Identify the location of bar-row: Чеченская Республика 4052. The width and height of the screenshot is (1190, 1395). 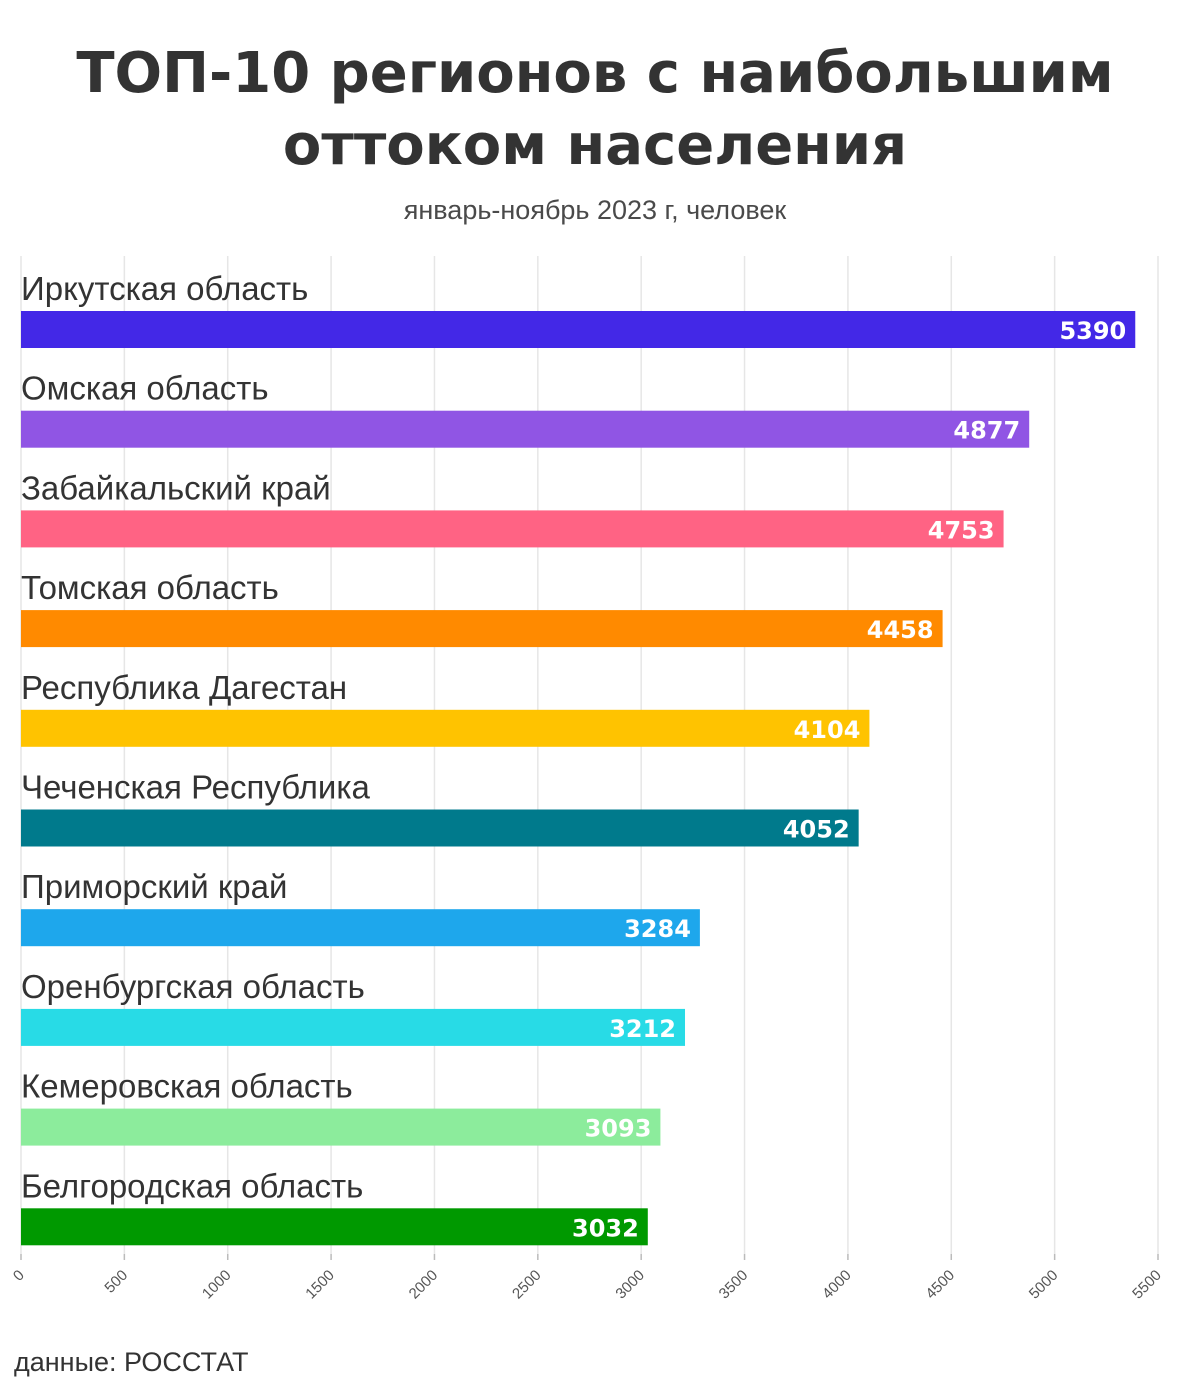
(440, 808).